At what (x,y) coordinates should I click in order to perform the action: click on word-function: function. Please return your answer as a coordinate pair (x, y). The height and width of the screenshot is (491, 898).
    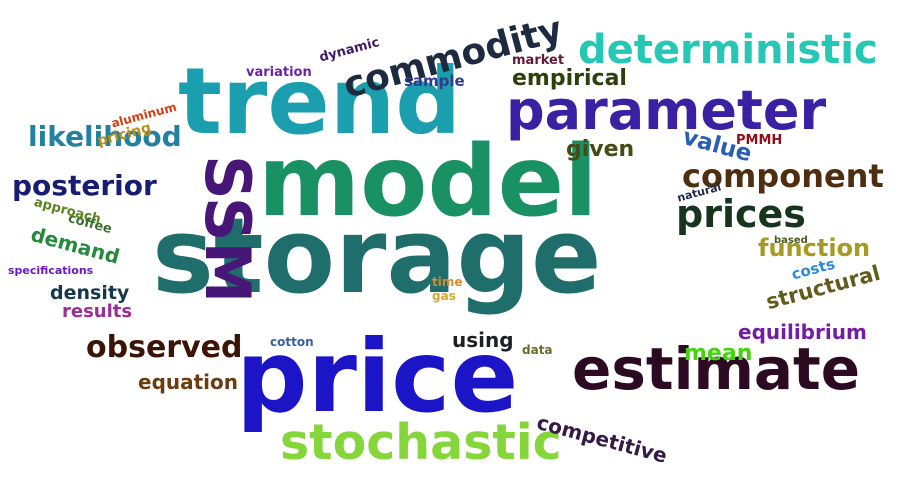
    Looking at the image, I should click on (814, 248).